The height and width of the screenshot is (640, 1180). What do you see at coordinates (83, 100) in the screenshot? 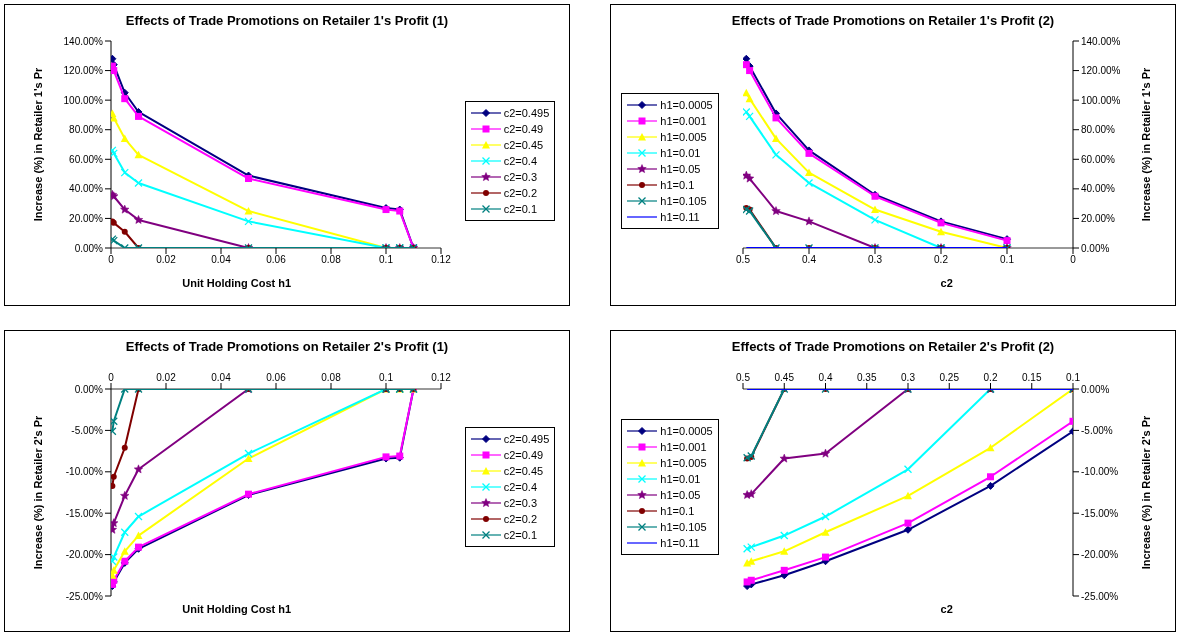
I see `y-tick-label: 100.00%` at bounding box center [83, 100].